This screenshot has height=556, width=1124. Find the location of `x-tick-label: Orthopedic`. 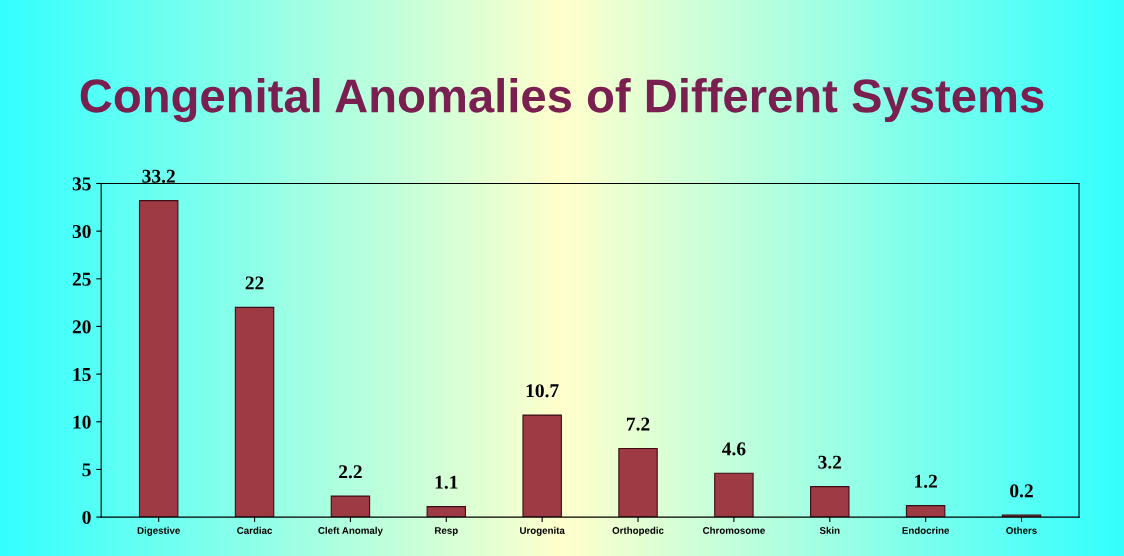

x-tick-label: Orthopedic is located at coordinates (638, 531).